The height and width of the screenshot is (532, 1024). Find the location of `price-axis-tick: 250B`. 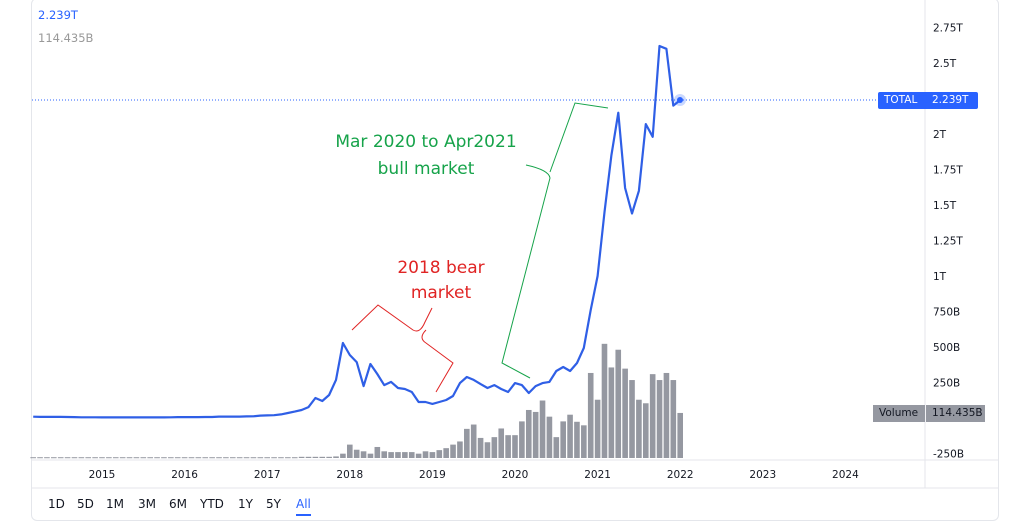

price-axis-tick: 250B is located at coordinates (946, 384).